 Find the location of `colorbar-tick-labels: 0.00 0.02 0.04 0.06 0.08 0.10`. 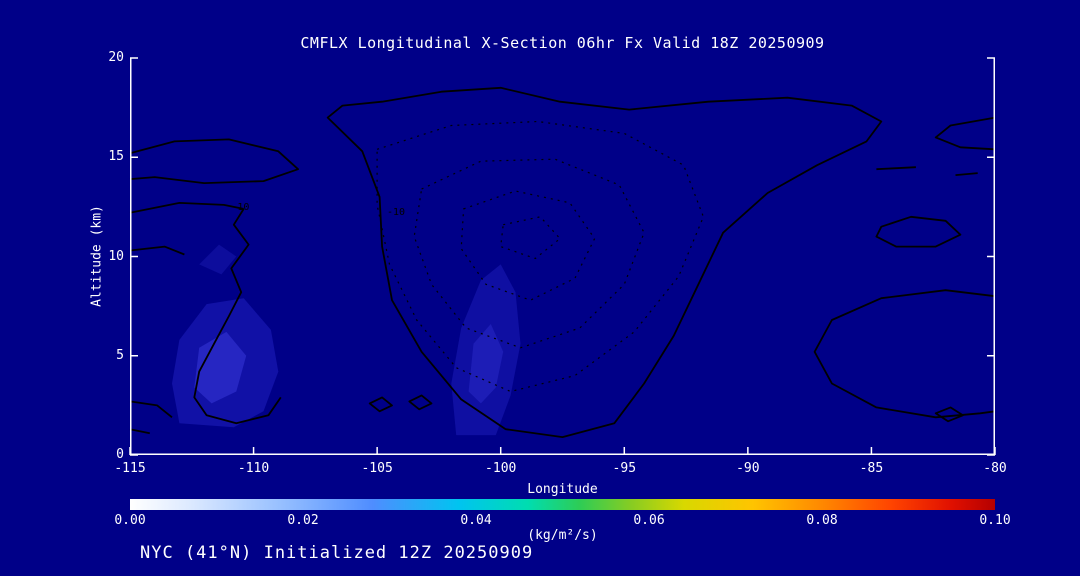

colorbar-tick-labels: 0.00 0.02 0.04 0.06 0.08 0.10 is located at coordinates (540, 521).